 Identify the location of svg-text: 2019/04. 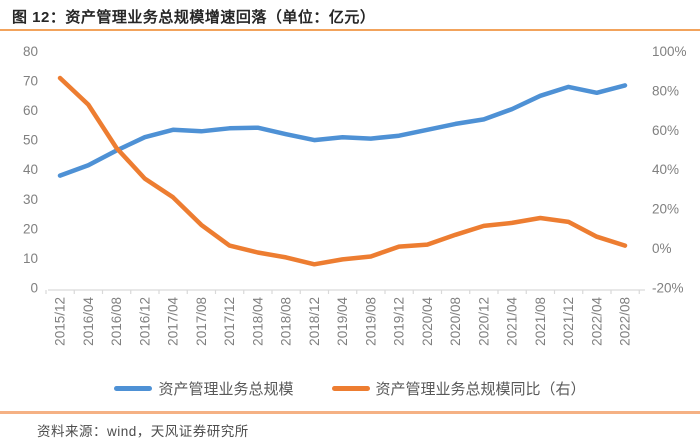
(342, 321).